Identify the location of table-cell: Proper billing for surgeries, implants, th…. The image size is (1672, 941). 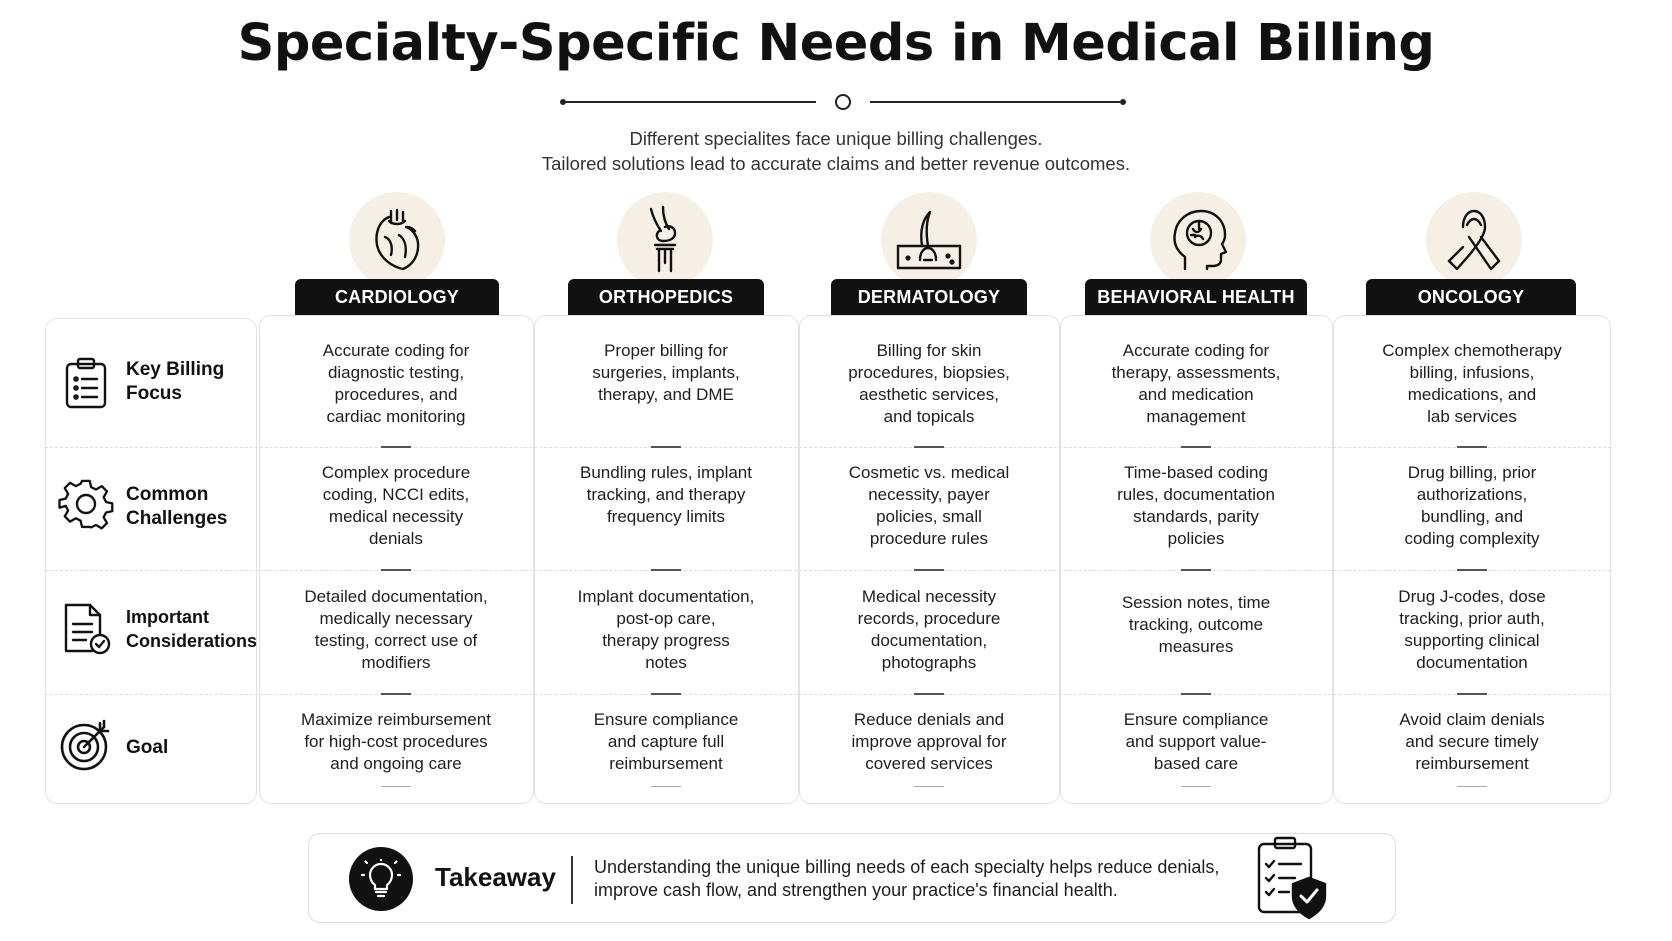
(666, 373).